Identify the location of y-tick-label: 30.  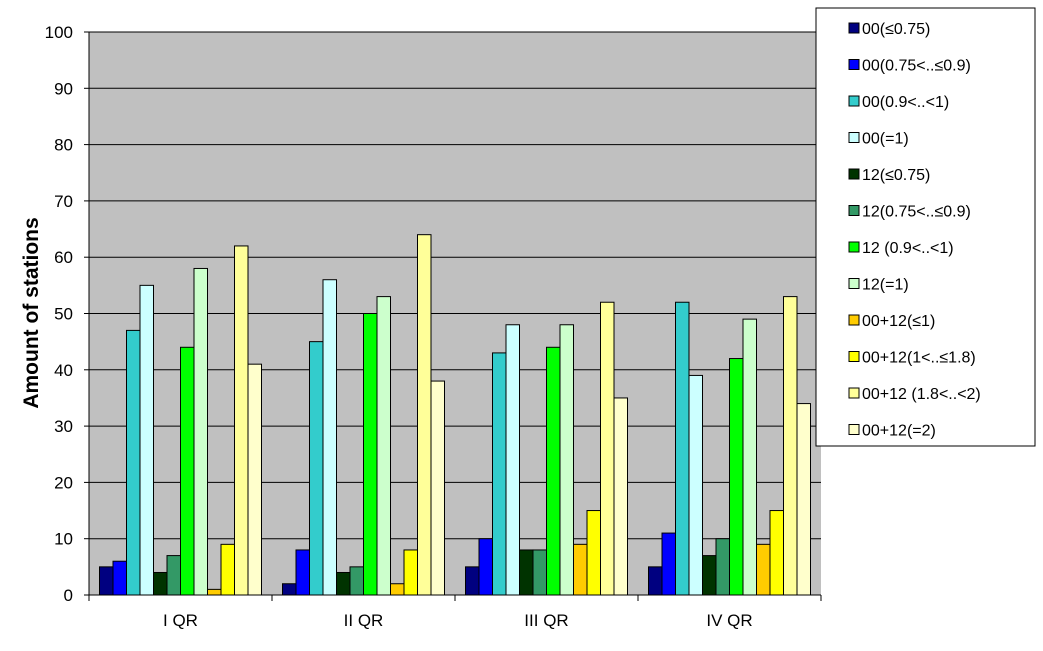
(63, 426).